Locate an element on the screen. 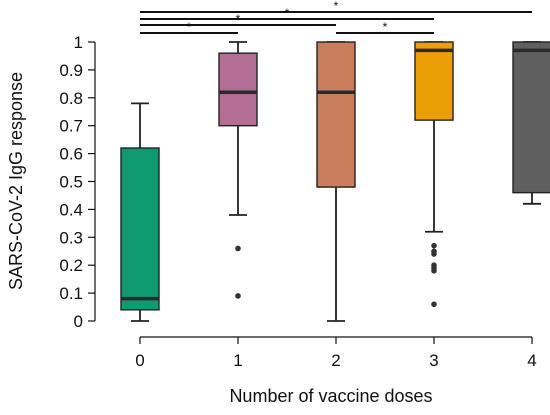 This screenshot has height=415, width=550. significance-brackets: ***** is located at coordinates (336, 17).